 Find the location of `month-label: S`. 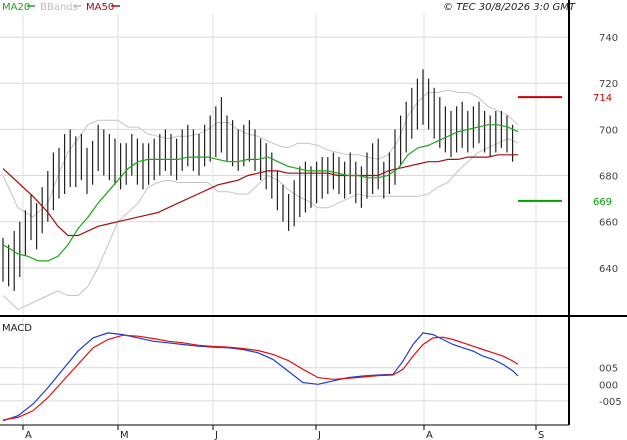

month-label: S is located at coordinates (541, 435).